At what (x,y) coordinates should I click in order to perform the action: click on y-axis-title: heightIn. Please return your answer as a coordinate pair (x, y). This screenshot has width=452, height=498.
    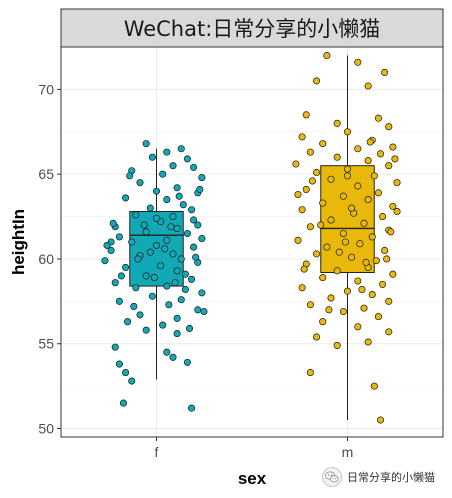
    Looking at the image, I should click on (18, 242).